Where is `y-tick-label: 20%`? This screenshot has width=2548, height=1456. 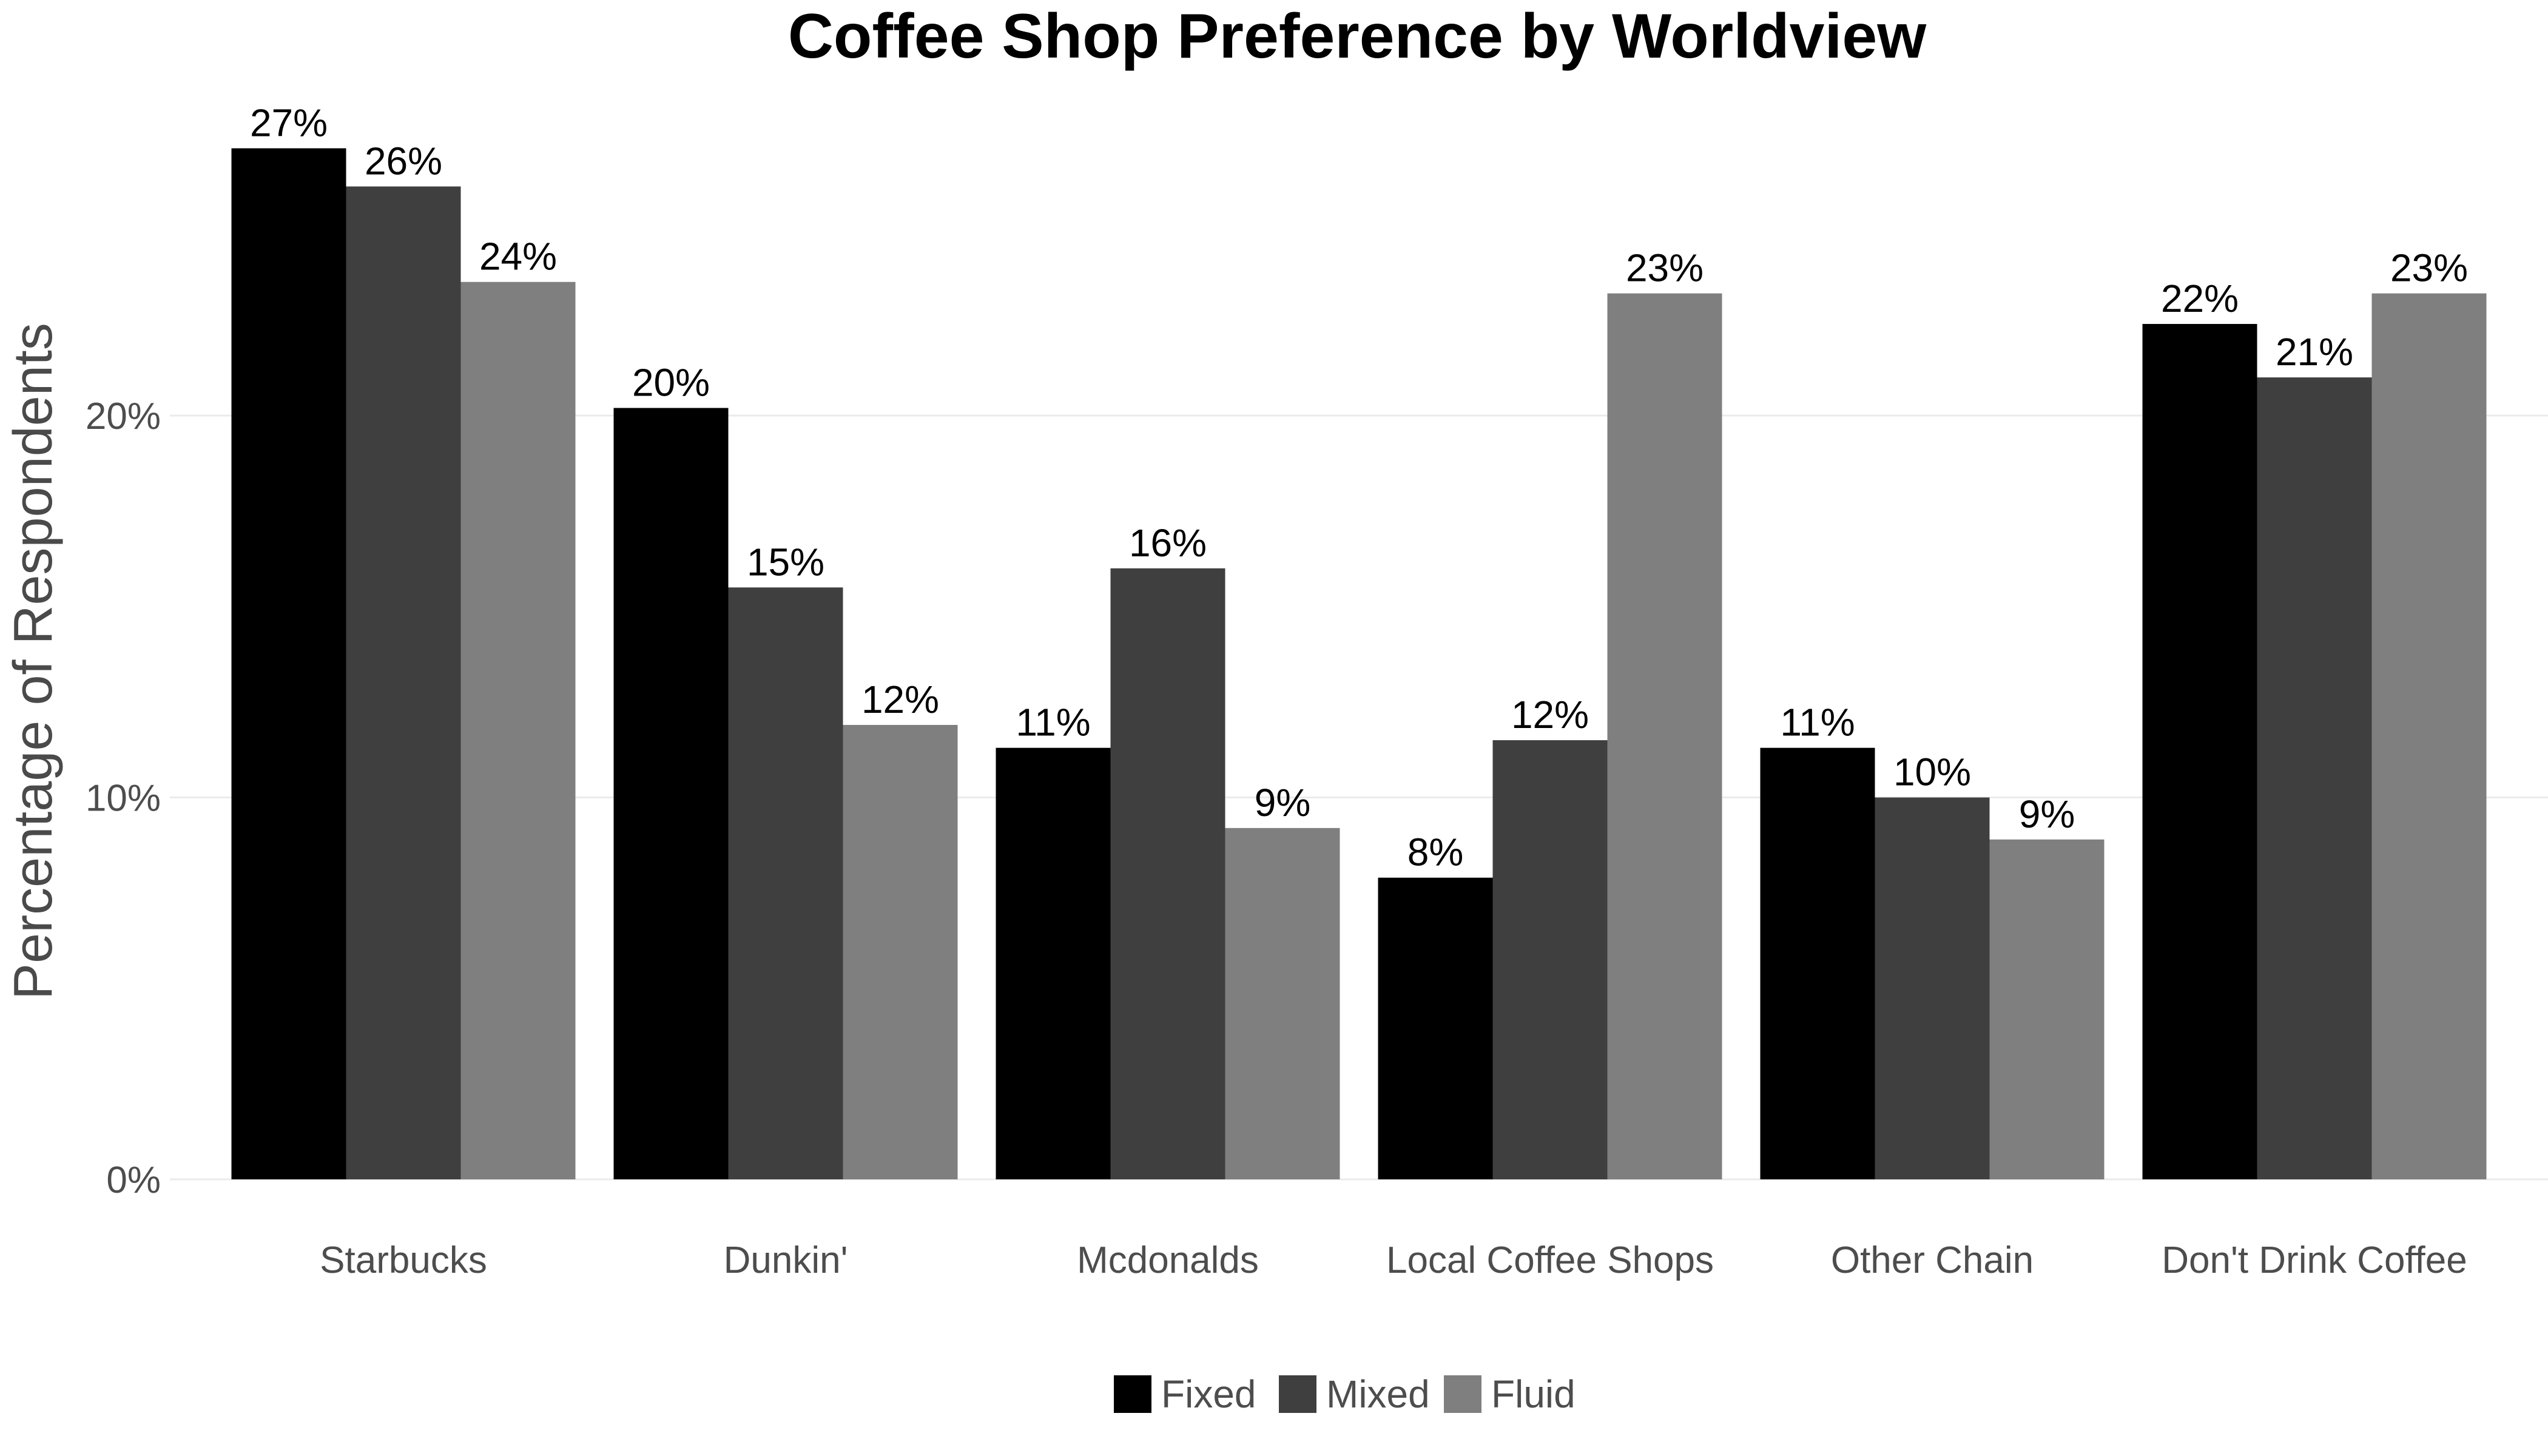 y-tick-label: 20% is located at coordinates (123, 416).